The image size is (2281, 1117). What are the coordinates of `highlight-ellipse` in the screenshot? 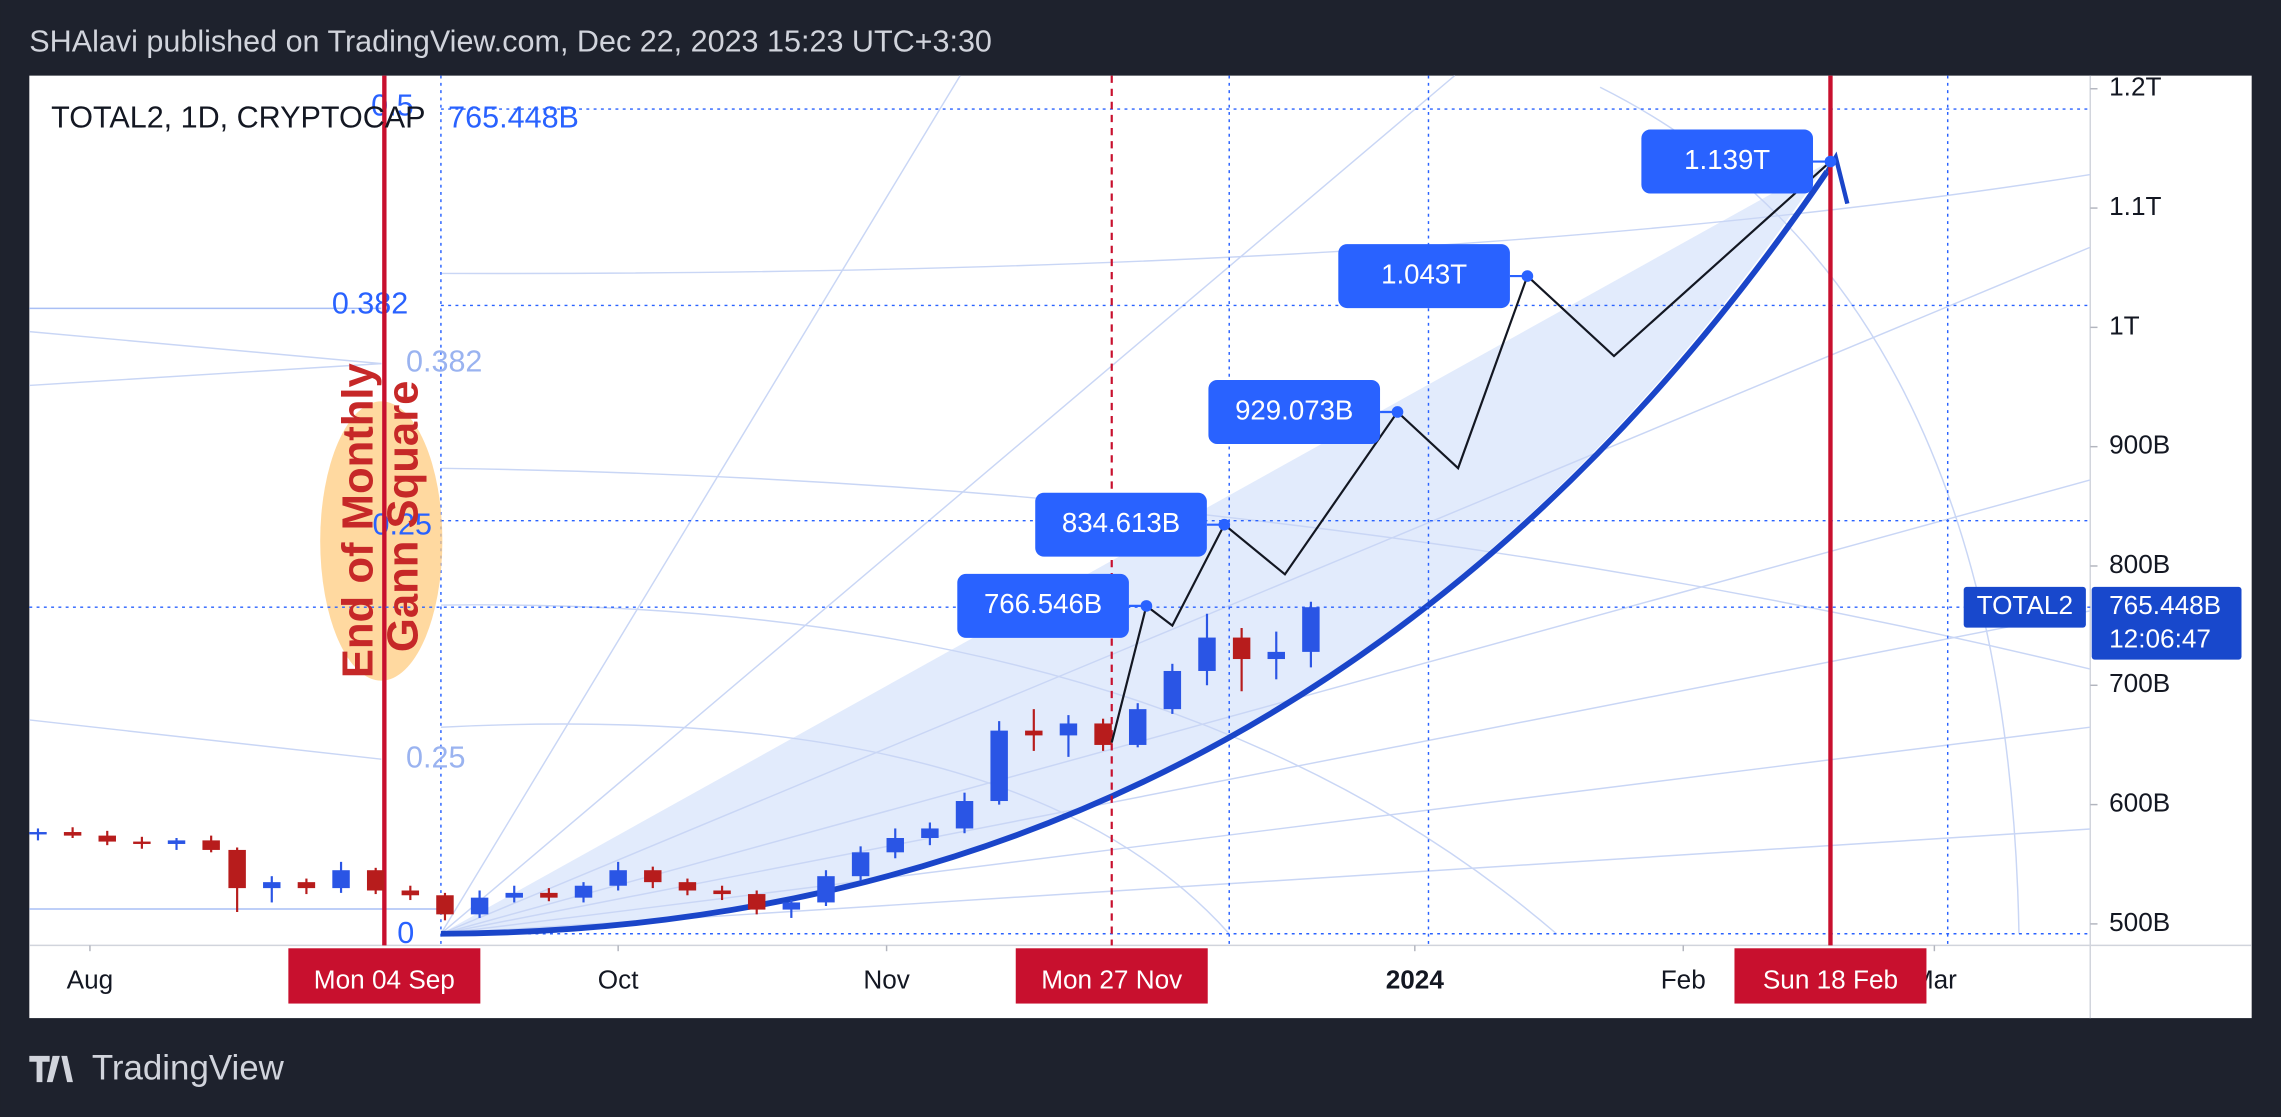 It's located at (381, 541).